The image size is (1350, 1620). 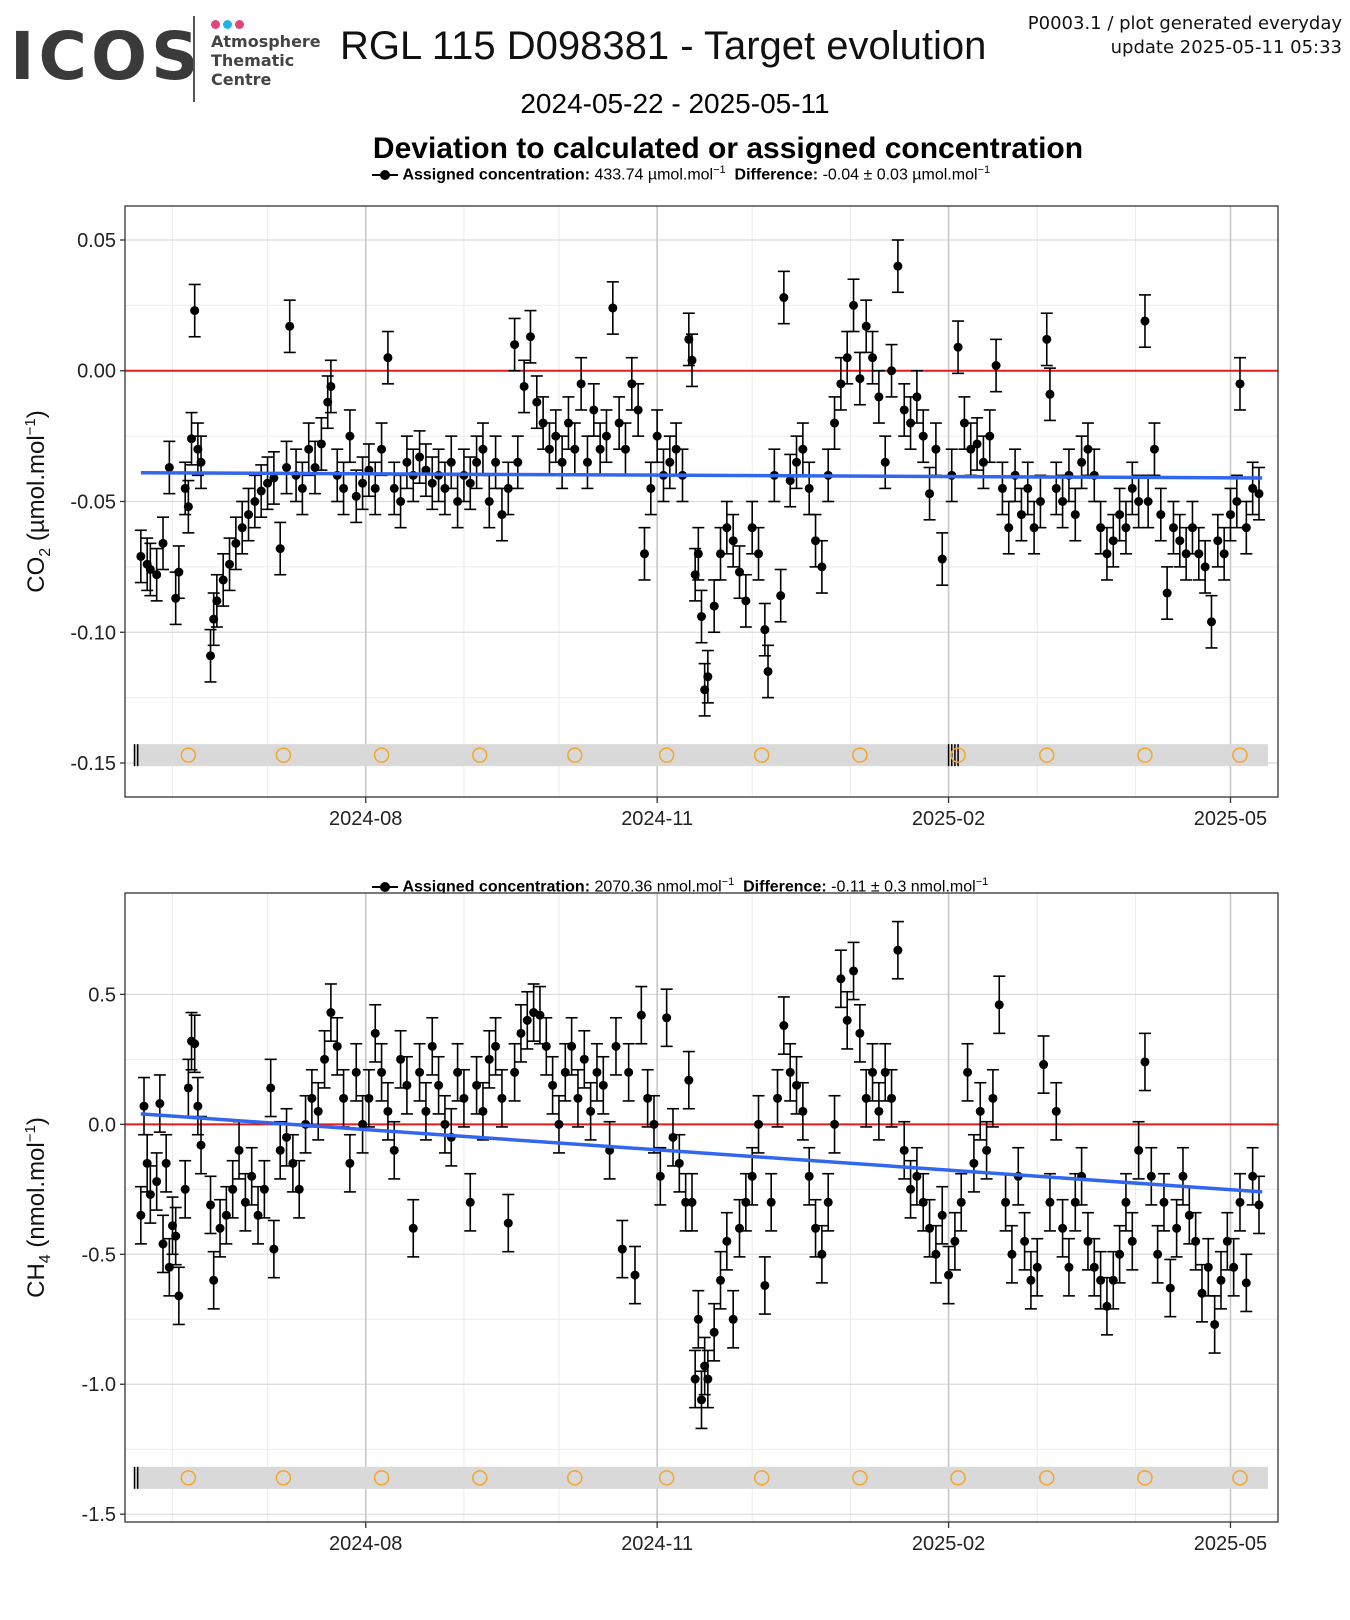 I want to click on unit-exponent: −1, so click(x=728, y=882).